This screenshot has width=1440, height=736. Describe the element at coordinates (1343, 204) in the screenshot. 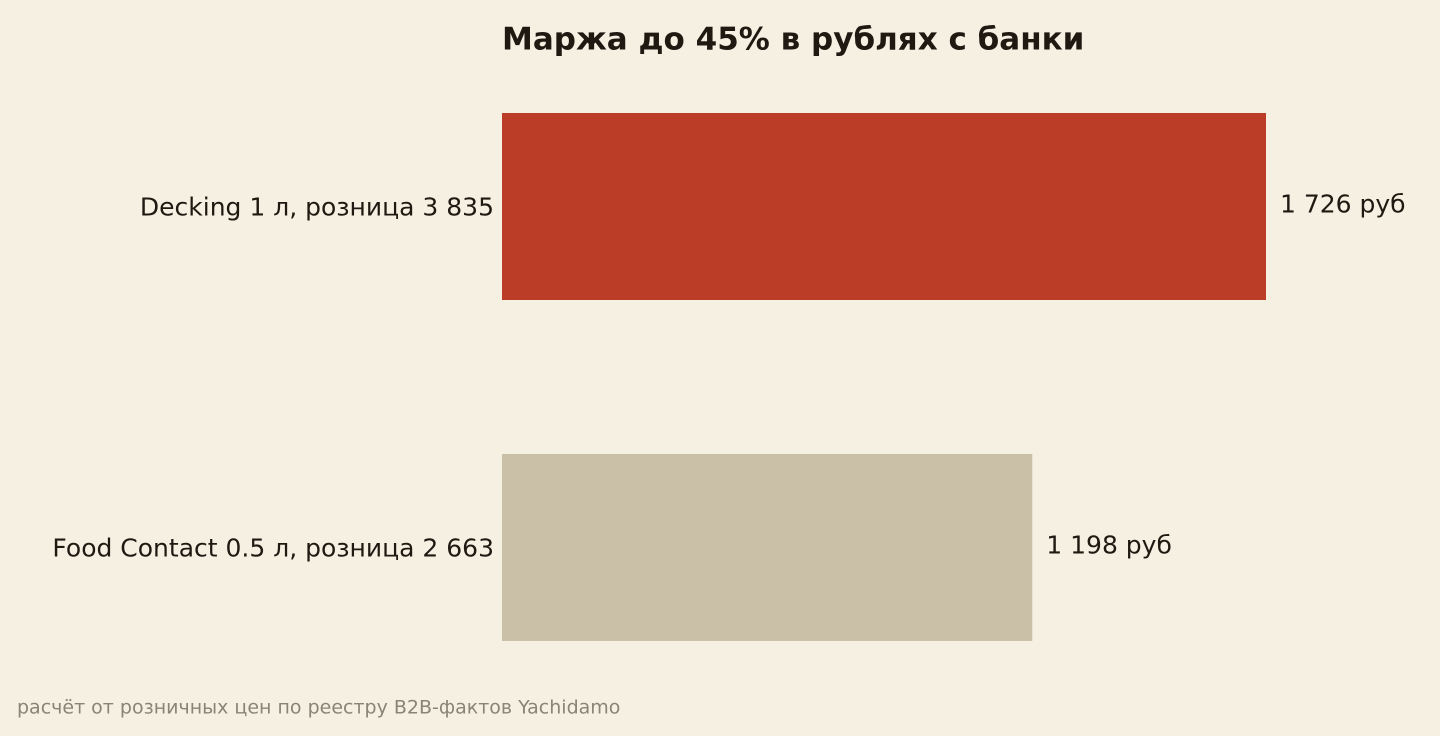

I see `value-label: 1 726 руб` at that location.